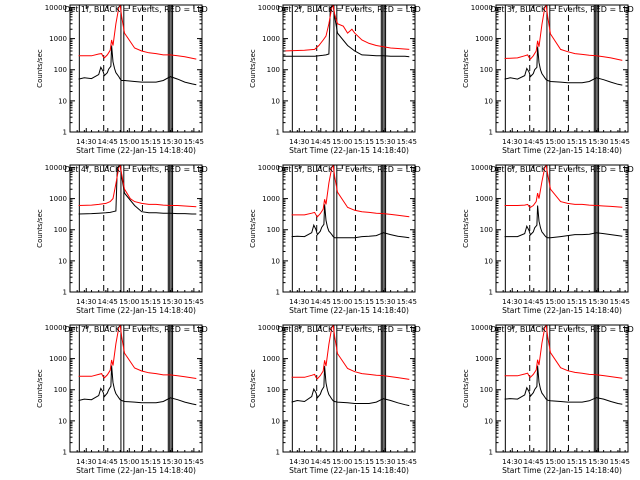 This screenshot has height=480, width=640. What do you see at coordinates (562, 329) in the screenshot?
I see `chart-title: Det 9f, BLACK = Events, RED = LLD` at bounding box center [562, 329].